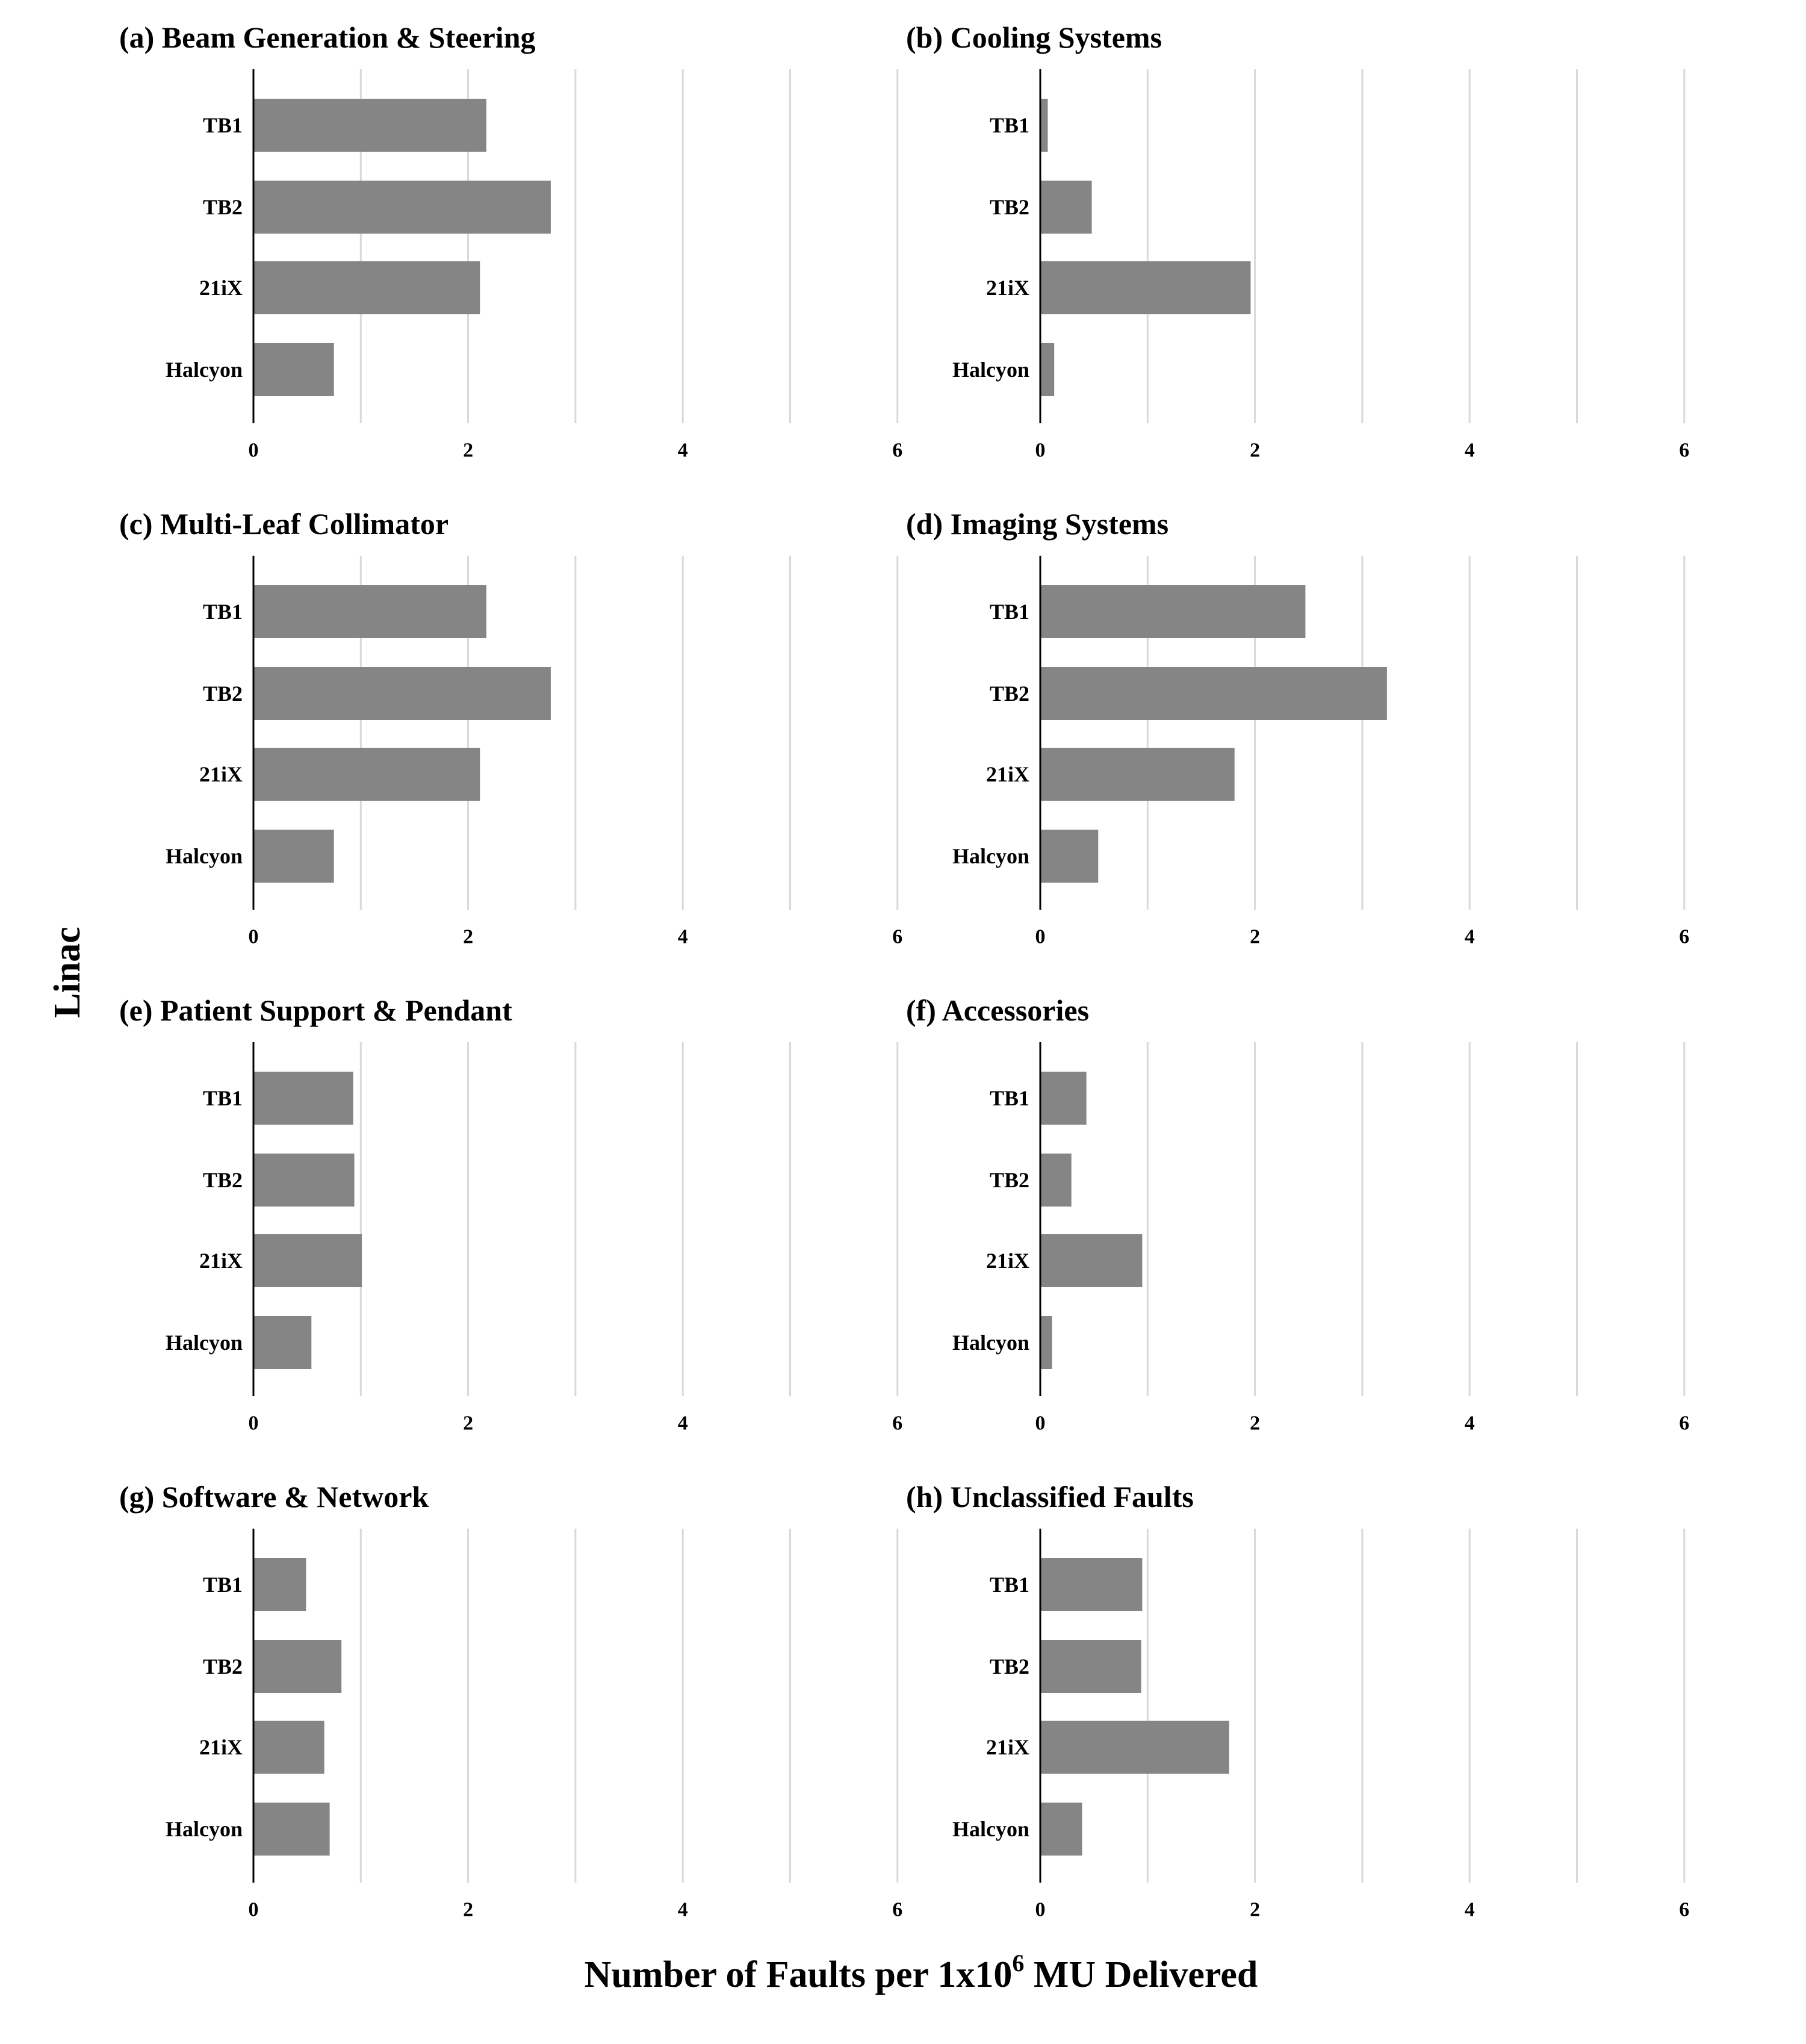  I want to click on x-axis-title-superscript: 6, so click(1018, 1963).